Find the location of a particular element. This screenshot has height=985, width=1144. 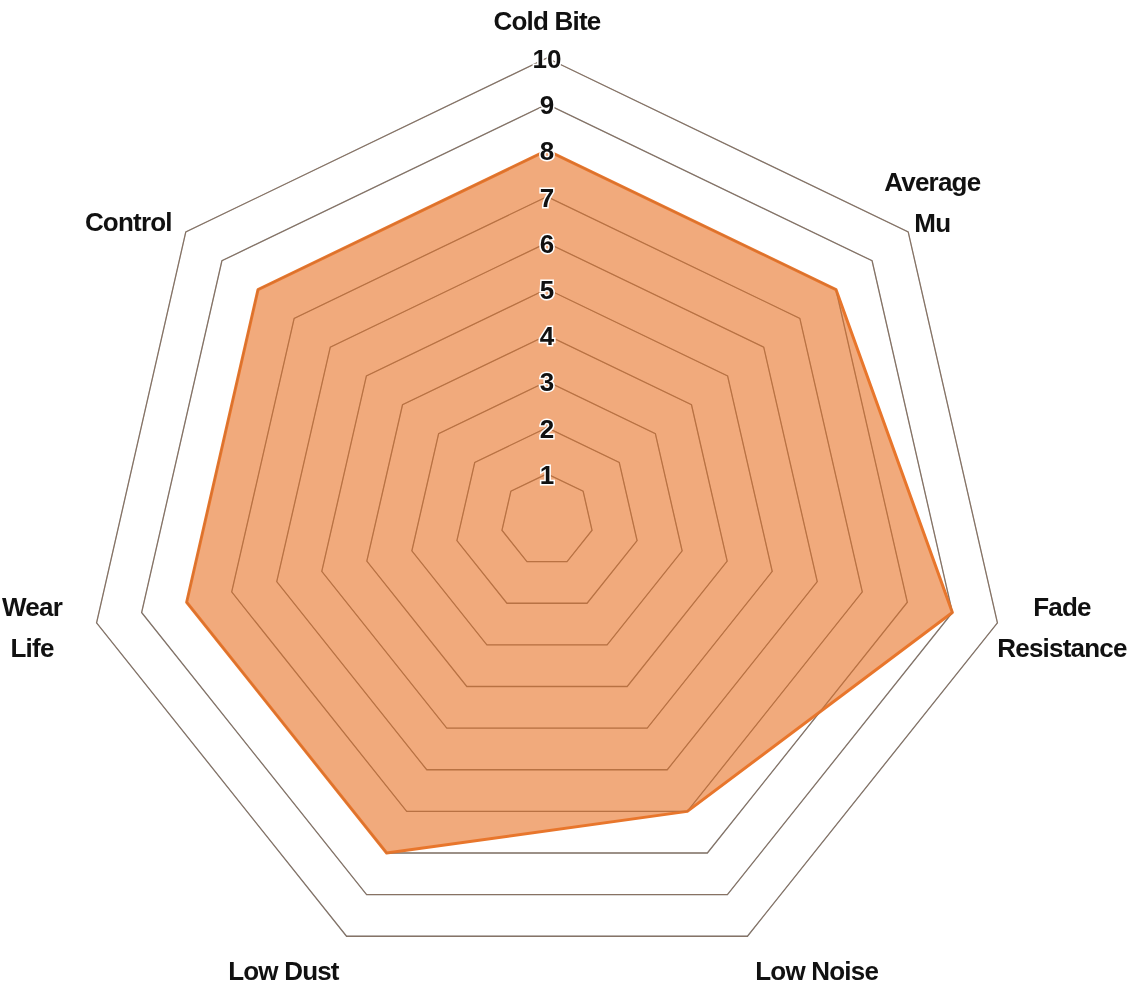

spoke-label: Cold Bite is located at coordinates (547, 21).